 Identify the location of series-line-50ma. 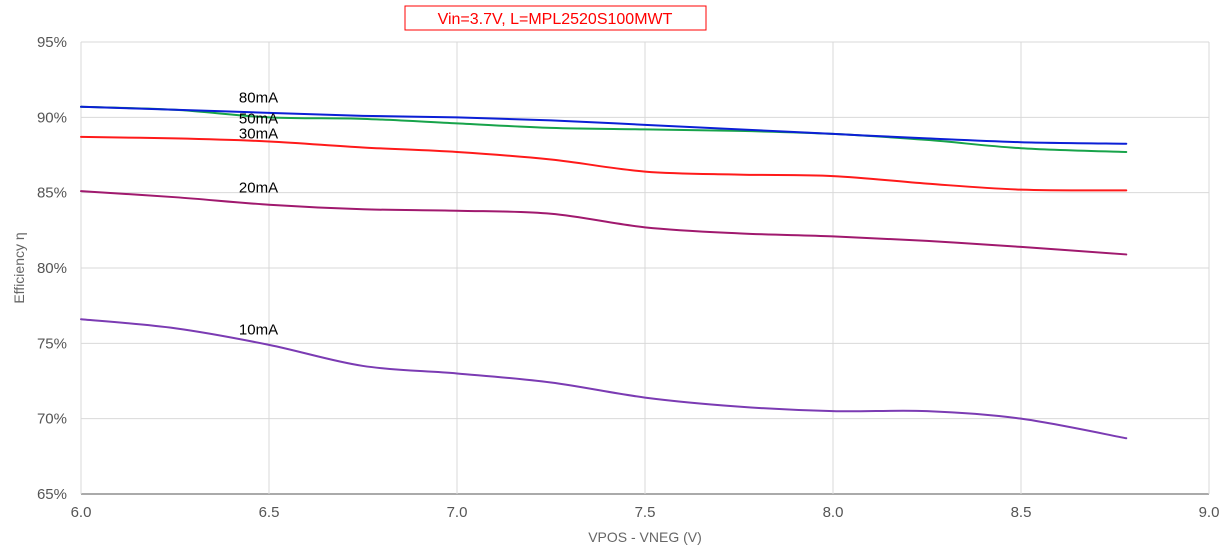
(604, 129).